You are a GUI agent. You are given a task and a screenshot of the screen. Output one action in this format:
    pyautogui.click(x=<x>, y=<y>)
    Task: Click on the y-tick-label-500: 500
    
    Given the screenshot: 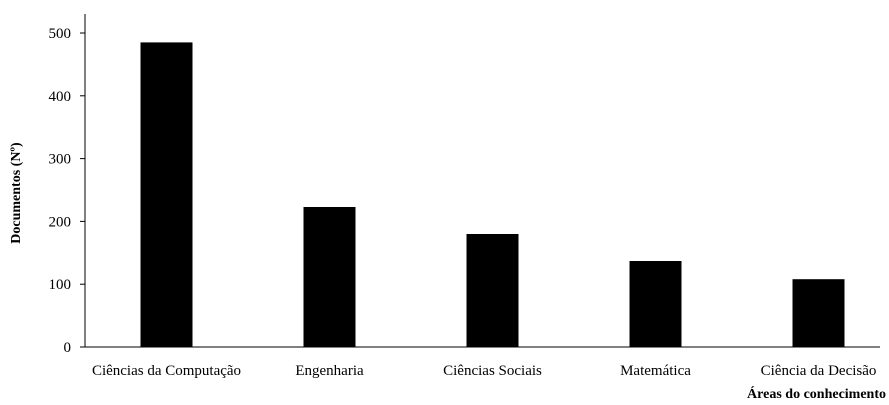 What is the action you would take?
    pyautogui.click(x=60, y=34)
    